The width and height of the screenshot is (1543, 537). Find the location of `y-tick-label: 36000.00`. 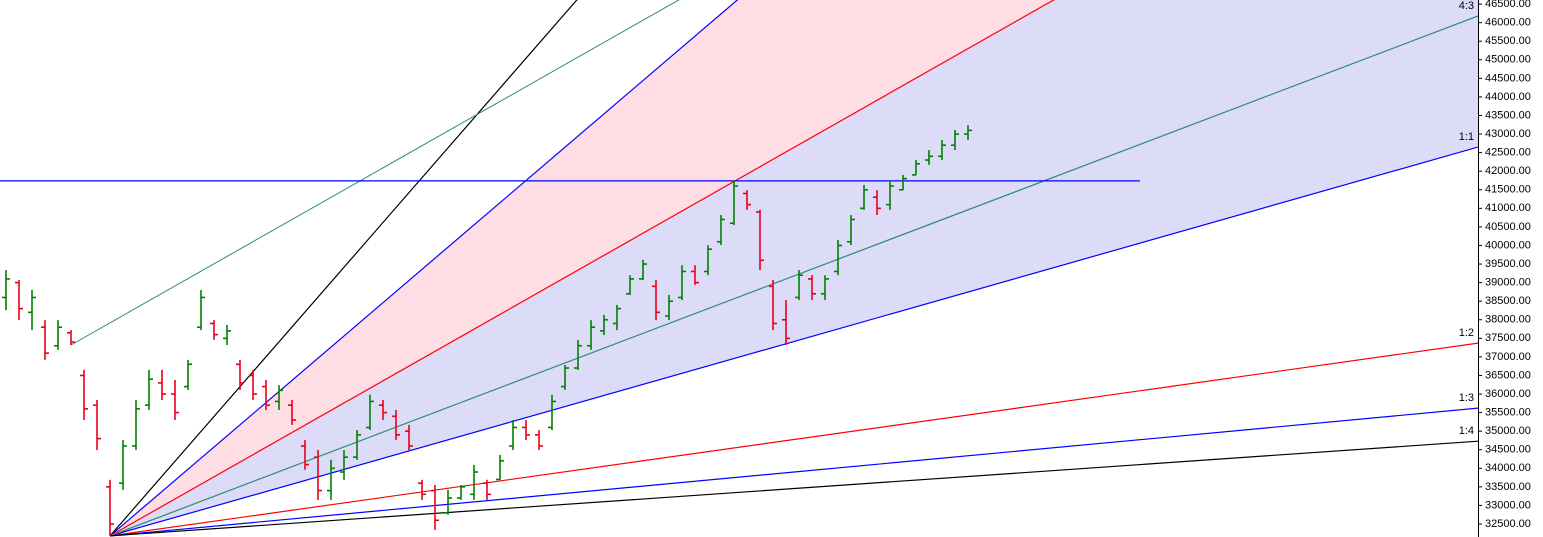

y-tick-label: 36000.00 is located at coordinates (1508, 394).